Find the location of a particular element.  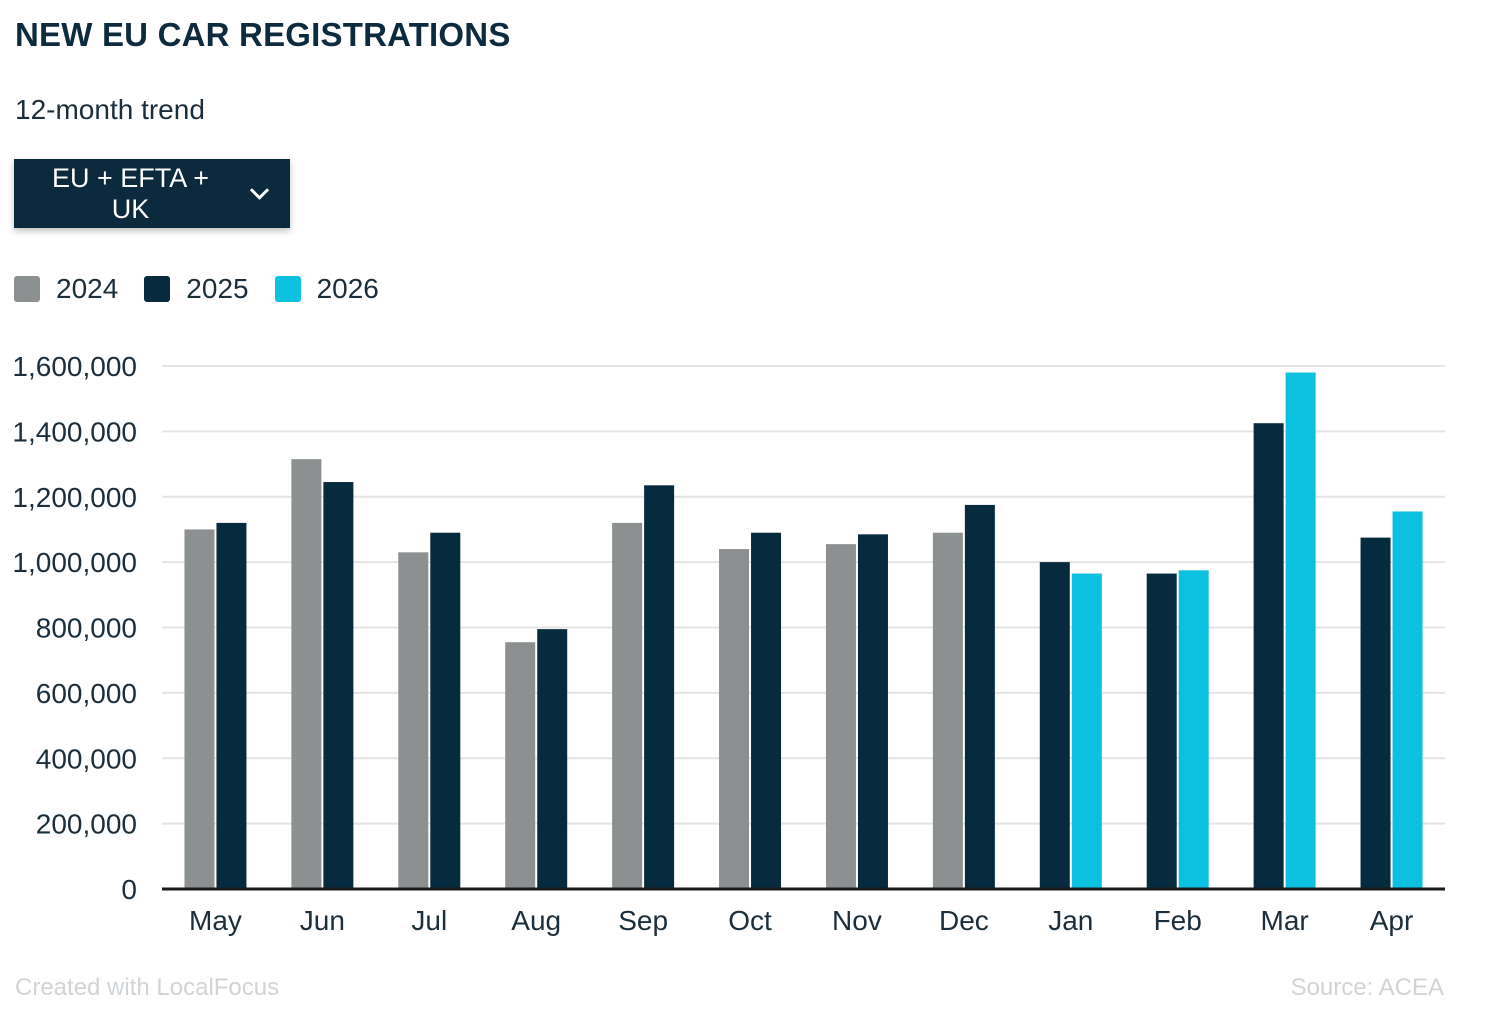

bar-2025-dec is located at coordinates (979, 696).